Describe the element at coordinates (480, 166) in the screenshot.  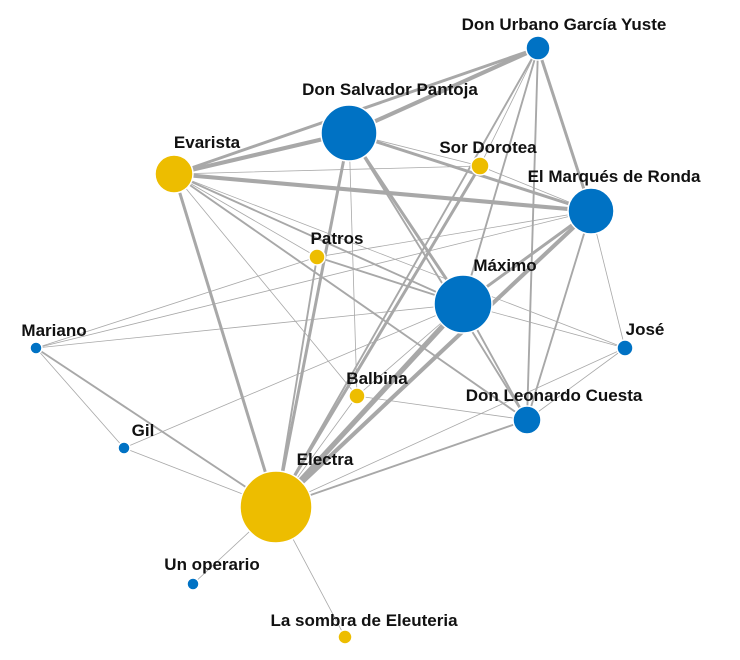
I see `node-dorotea` at that location.